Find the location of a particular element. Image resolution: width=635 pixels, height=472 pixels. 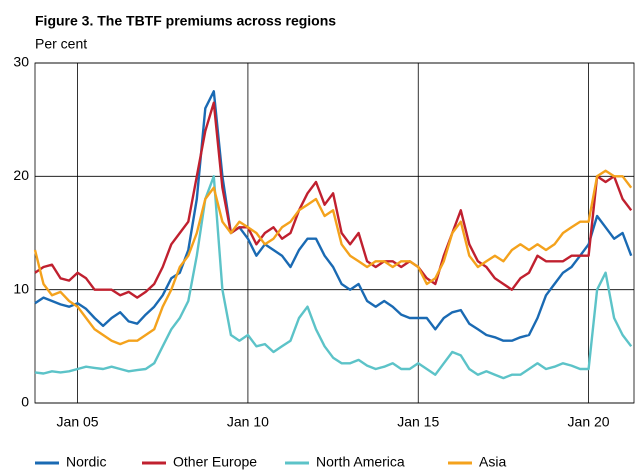

y-tick-label: 0 is located at coordinates (25, 402).